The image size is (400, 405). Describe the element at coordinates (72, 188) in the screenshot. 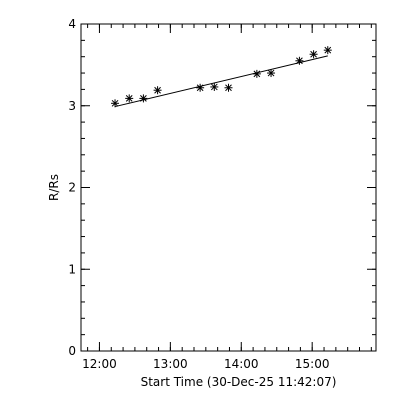

I see `y-tick-label: 2` at that location.